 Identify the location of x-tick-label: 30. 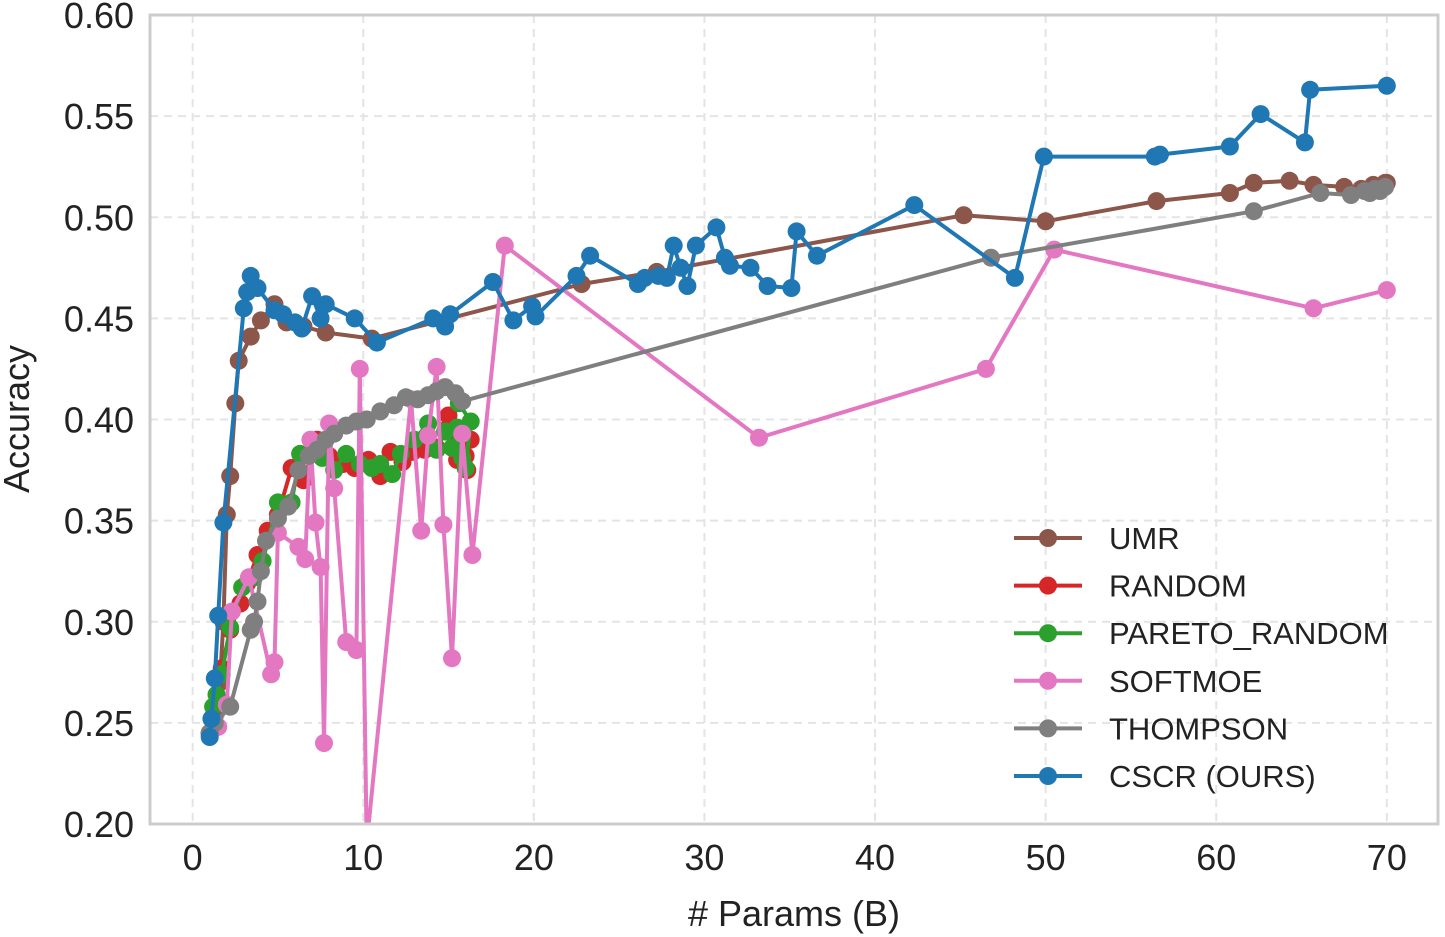
(704, 857).